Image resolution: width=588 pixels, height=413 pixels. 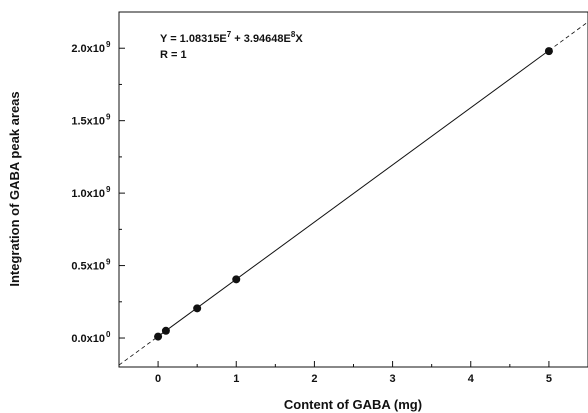 I want to click on y-tick-label: 1.0x10, so click(x=88, y=194).